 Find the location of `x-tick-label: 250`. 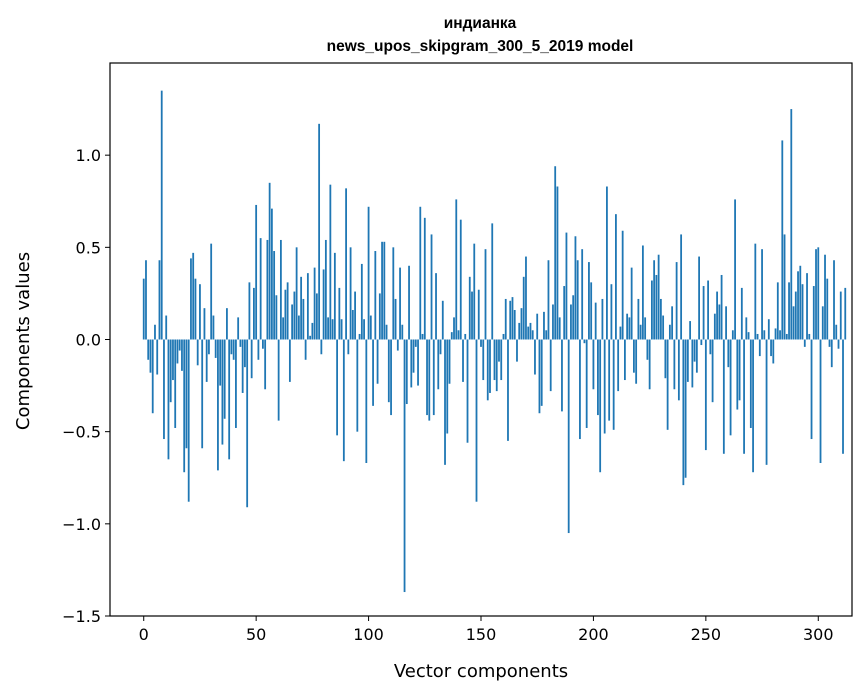

x-tick-label: 250 is located at coordinates (706, 634).